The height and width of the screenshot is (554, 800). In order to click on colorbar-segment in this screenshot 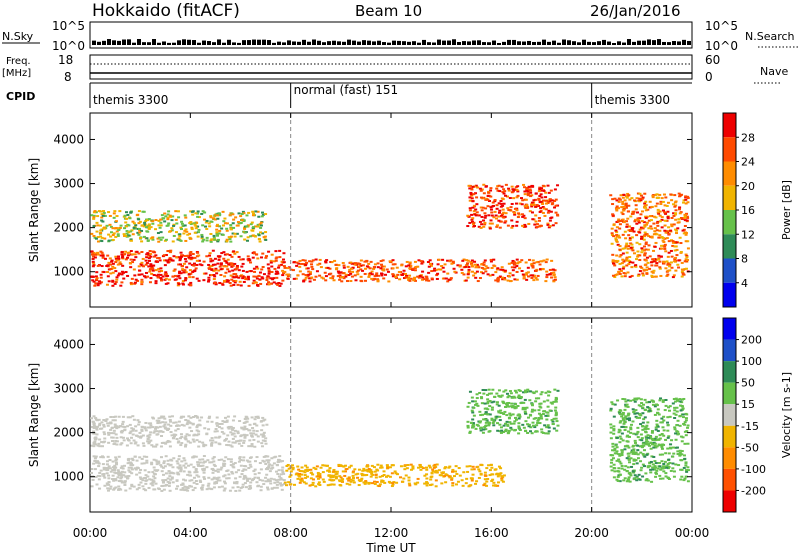, I will do `click(729, 458)`.